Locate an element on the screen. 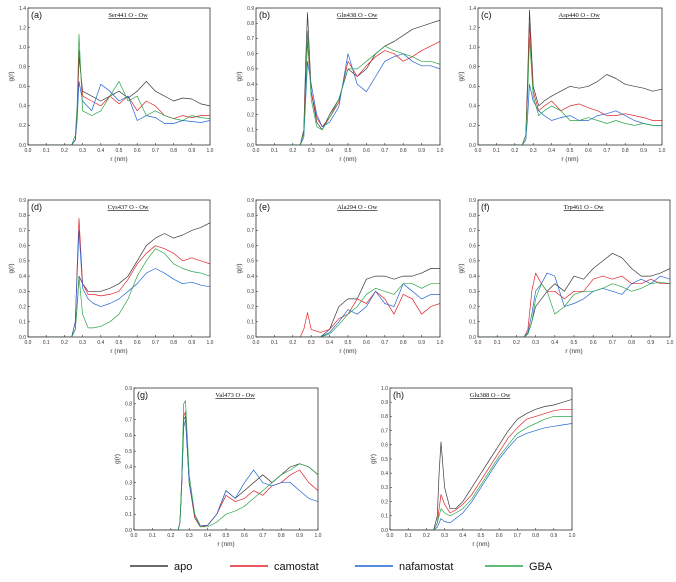 The width and height of the screenshot is (676, 582). y-tick-label: 1.4 is located at coordinates (472, 9).